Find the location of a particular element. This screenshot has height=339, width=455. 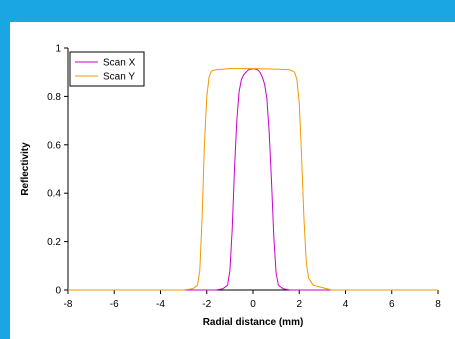

x-tick-label: -6 is located at coordinates (114, 304).